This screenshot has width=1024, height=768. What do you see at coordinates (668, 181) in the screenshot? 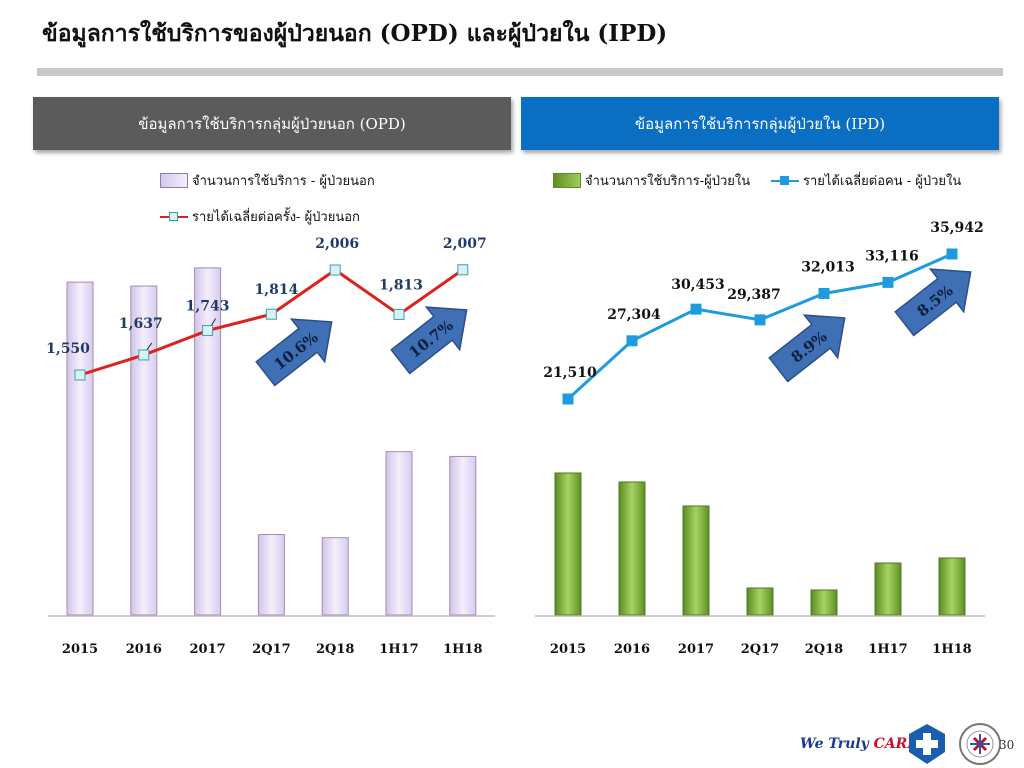
I see `ipd-legend-bar-label: จำนวนการใช้บริการ-ผู้ป่วยใน` at bounding box center [668, 181].